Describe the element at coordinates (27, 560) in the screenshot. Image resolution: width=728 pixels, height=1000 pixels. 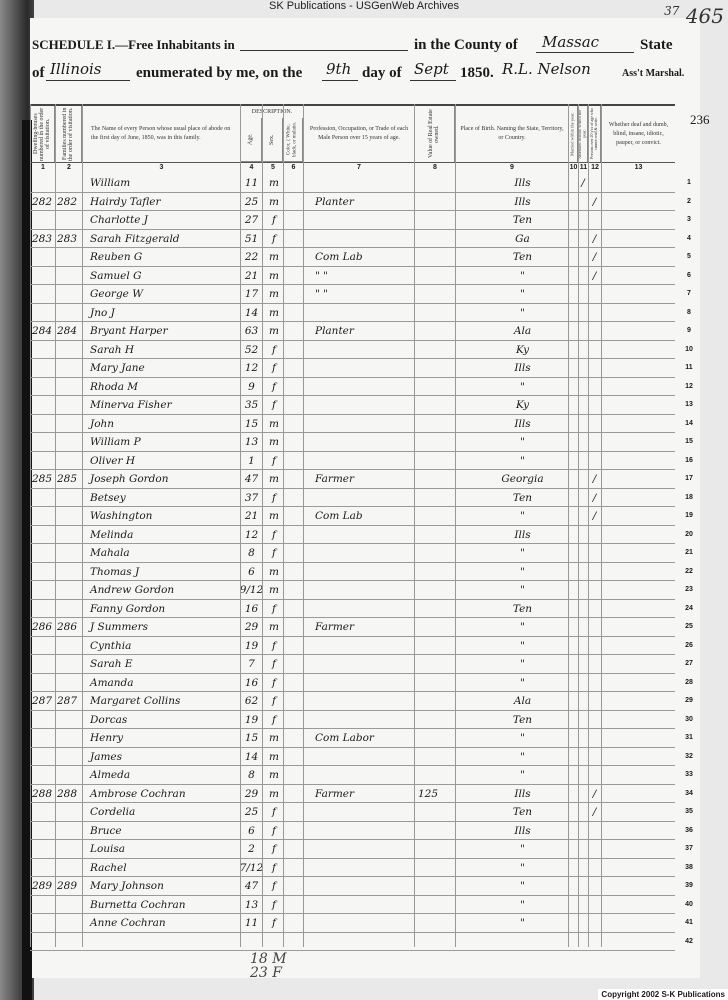
I see `scan-shadow` at that location.